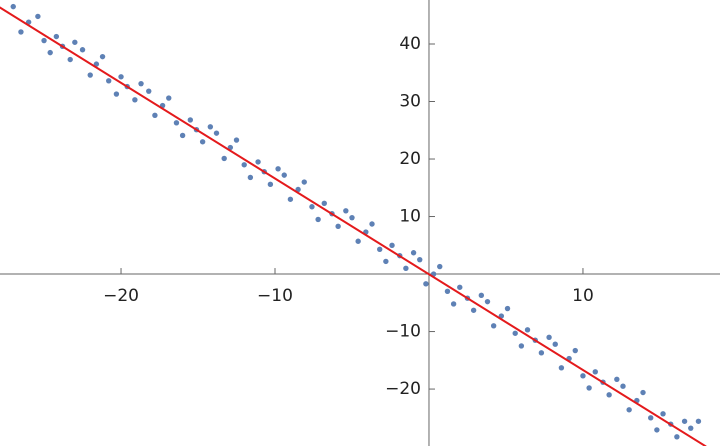  Describe the element at coordinates (410, 159) in the screenshot. I see `y-tick-label: 20` at that location.